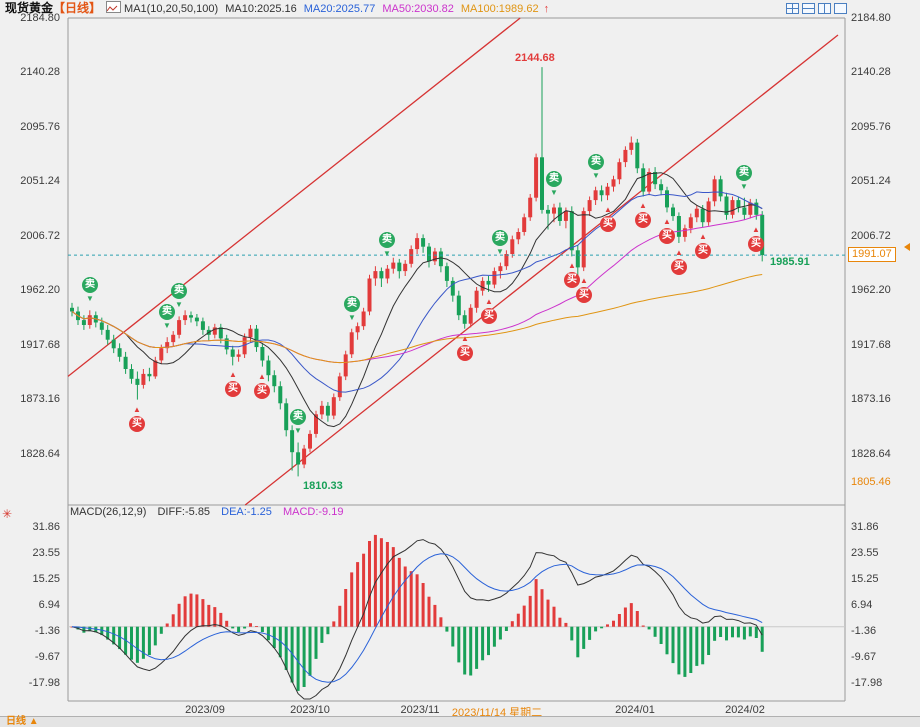 The width and height of the screenshot is (920, 727). What do you see at coordinates (33, 721) in the screenshot?
I see `tab-arrow-icon: ▲` at bounding box center [33, 721].